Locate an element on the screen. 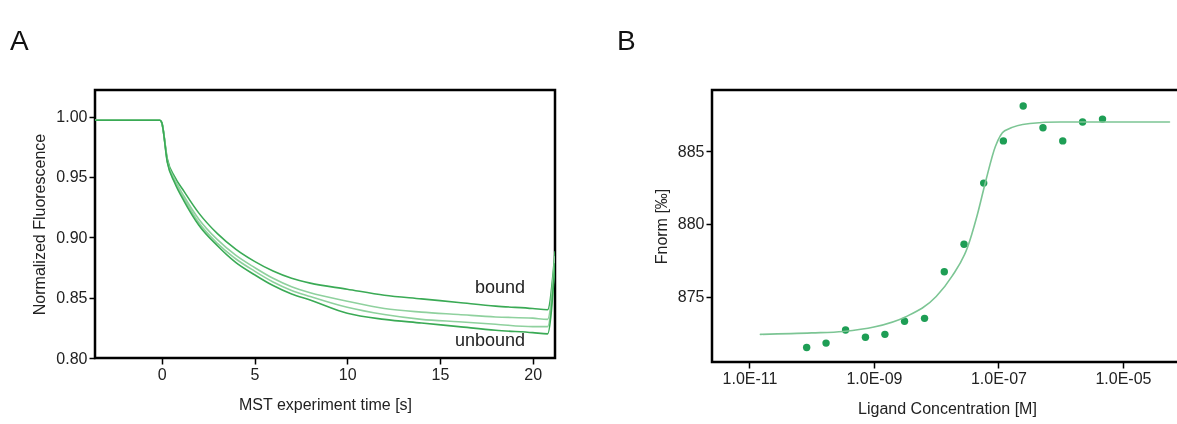 The height and width of the screenshot is (424, 1177). x-tick-label: 1.0E-07 is located at coordinates (999, 378).